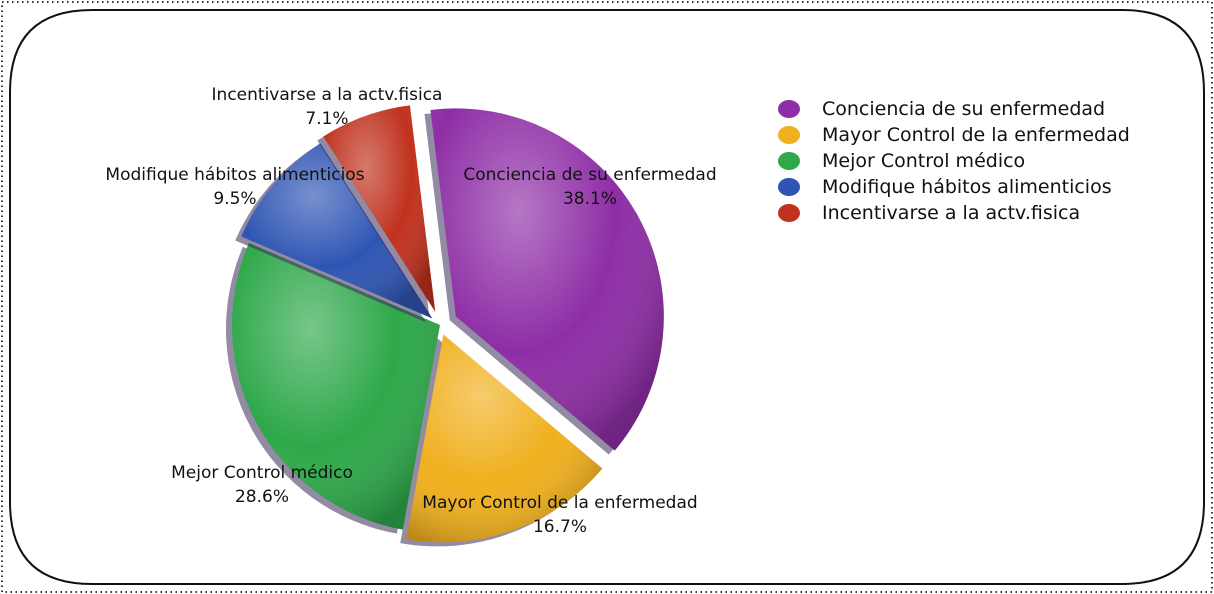 The height and width of the screenshot is (594, 1214). I want to click on legend-label: Mejor Control médico, so click(923, 161).